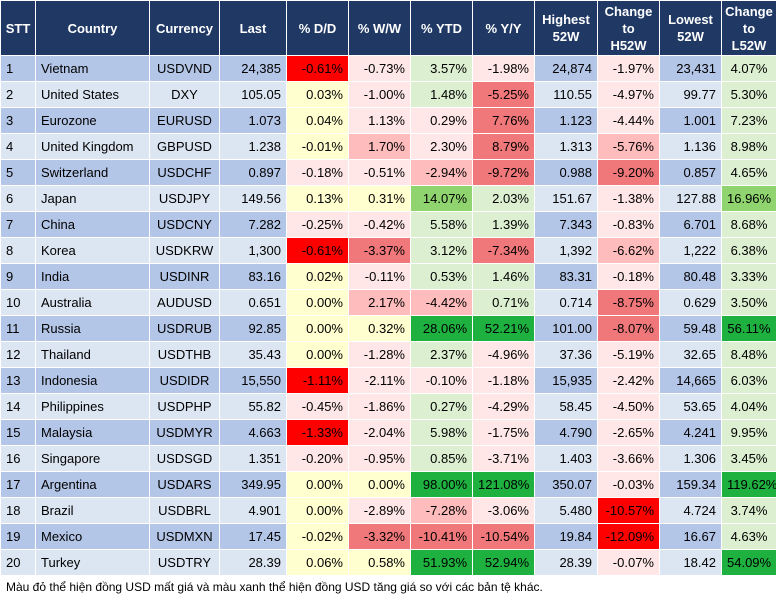  What do you see at coordinates (18, 198) in the screenshot?
I see `cell-stt: 6` at bounding box center [18, 198].